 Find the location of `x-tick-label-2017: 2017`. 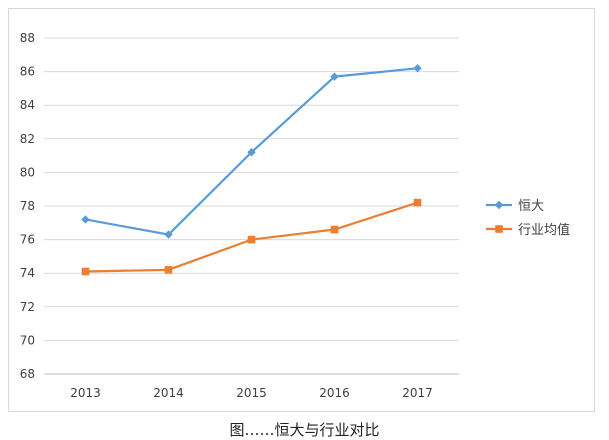

x-tick-label-2017: 2017 is located at coordinates (417, 393).